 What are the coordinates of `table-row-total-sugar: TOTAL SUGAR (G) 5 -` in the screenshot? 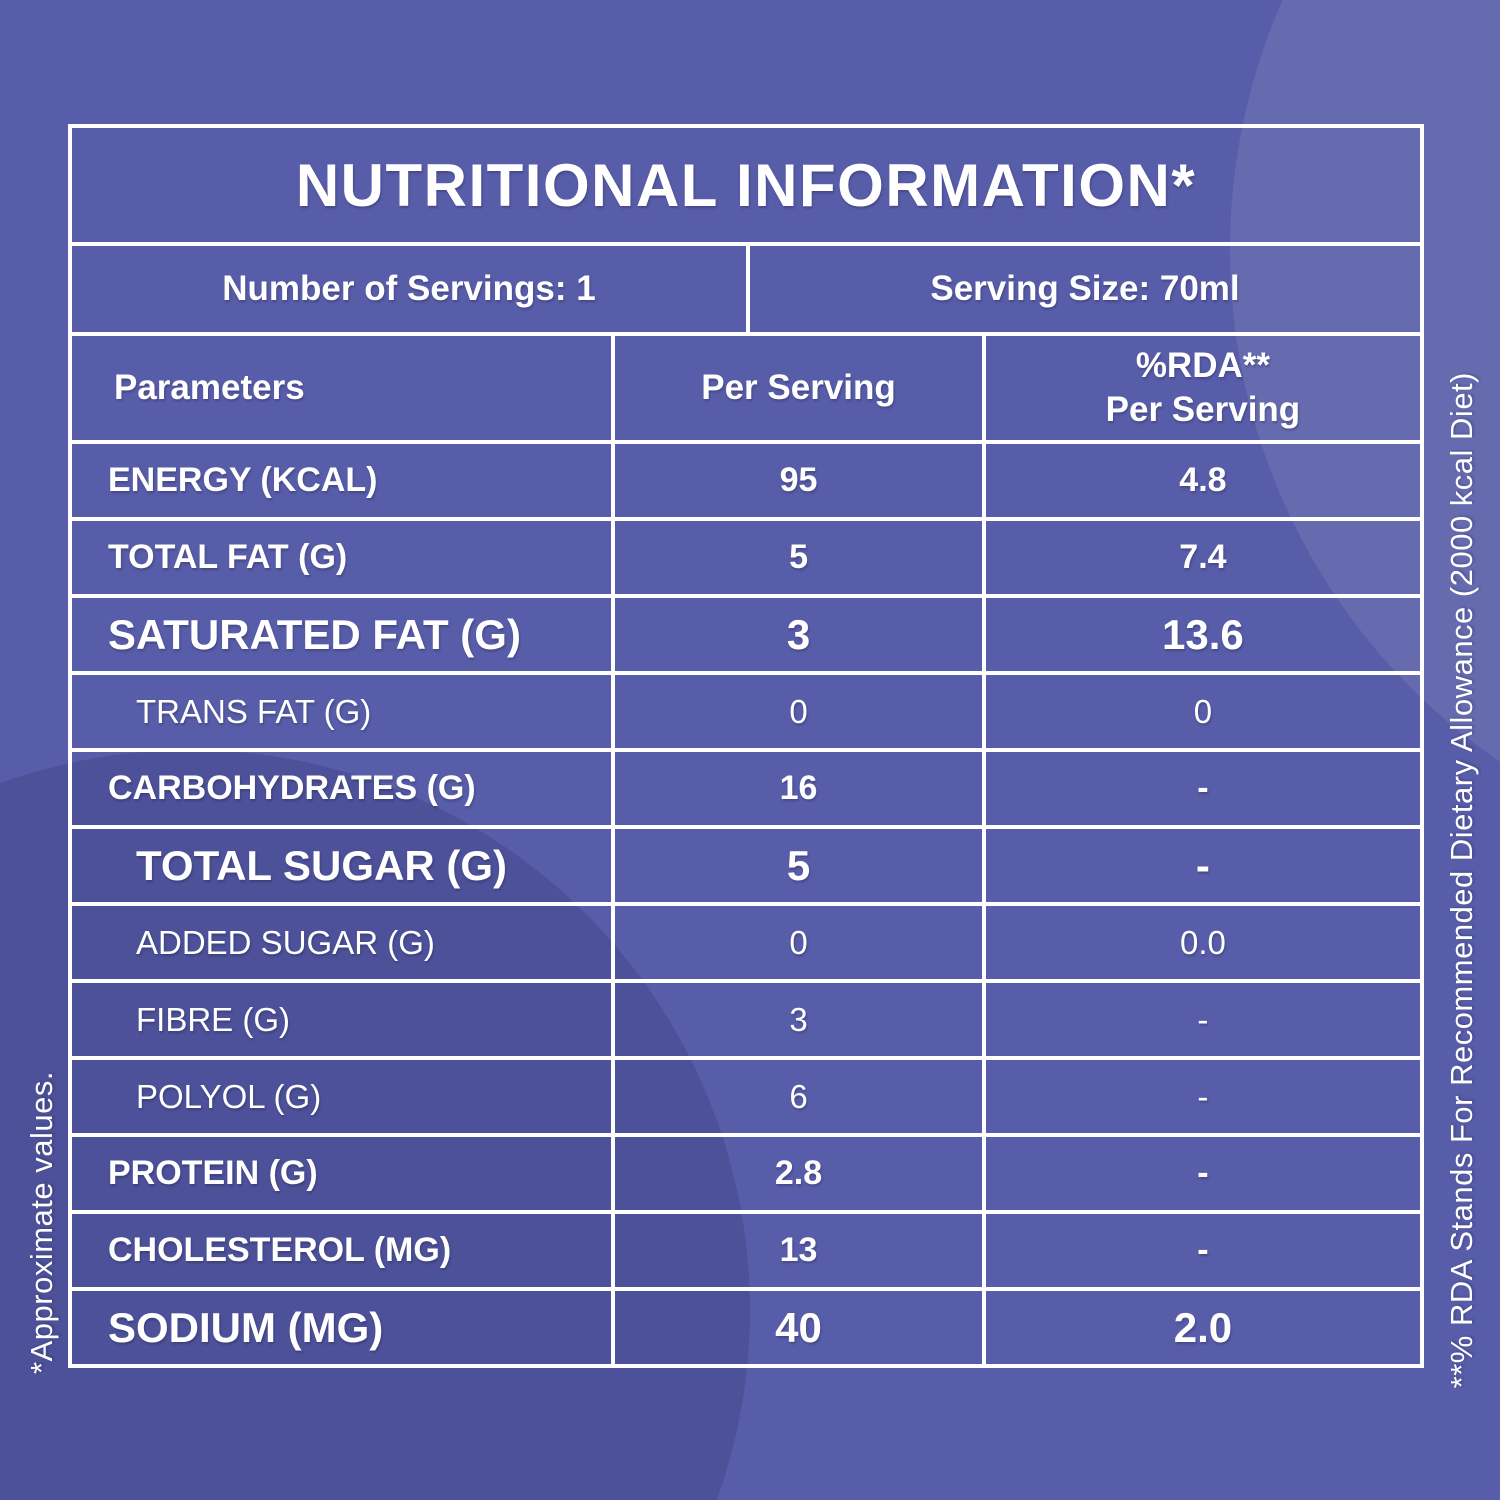 It's located at (746, 863).